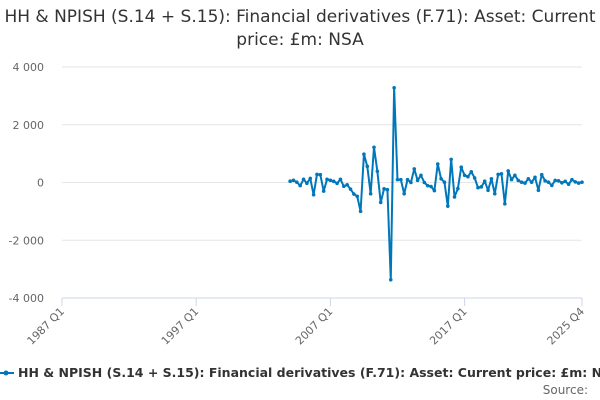  I want to click on x-tick-label: 2017 Q1, so click(448, 326).